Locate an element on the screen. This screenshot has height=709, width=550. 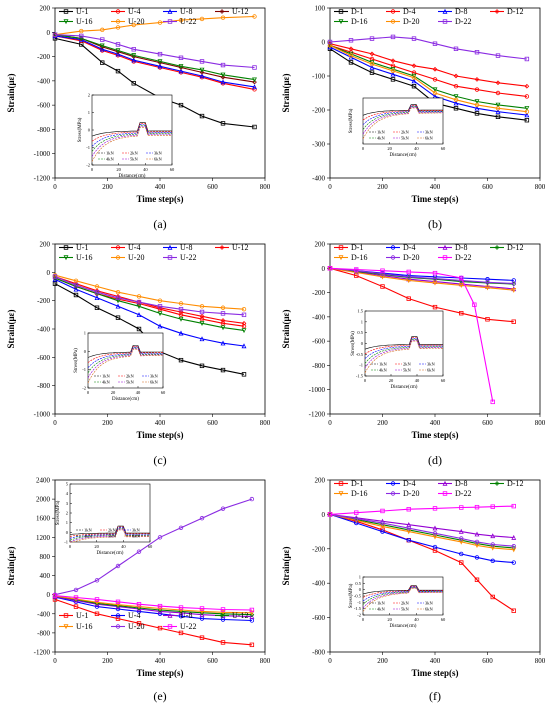
legend-label-a-2: U-8 is located at coordinates (186, 11).